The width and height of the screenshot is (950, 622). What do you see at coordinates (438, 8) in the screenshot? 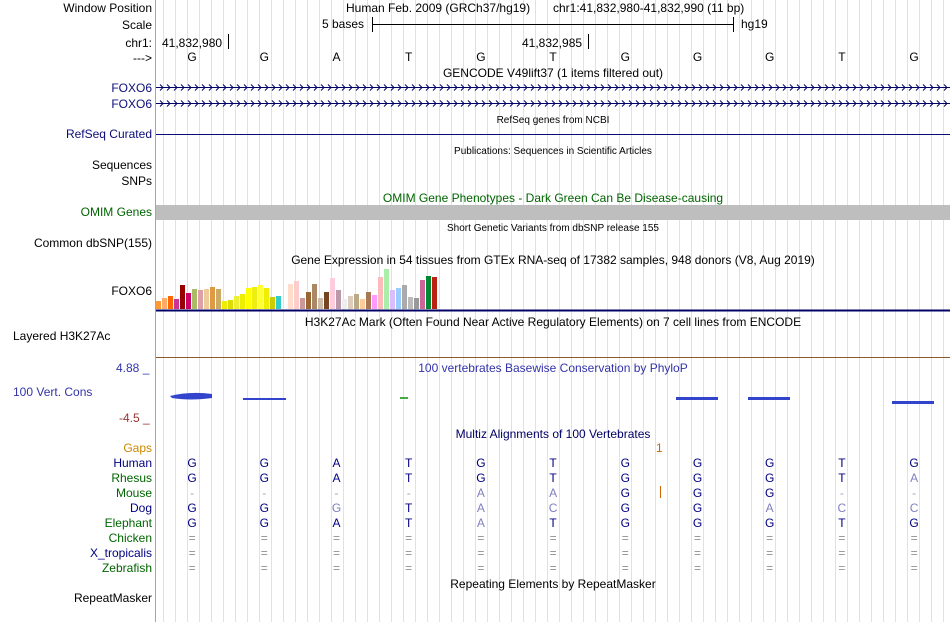
I see `assembly-text: Human Feb. 2009 (GRCh37/hg19)` at bounding box center [438, 8].